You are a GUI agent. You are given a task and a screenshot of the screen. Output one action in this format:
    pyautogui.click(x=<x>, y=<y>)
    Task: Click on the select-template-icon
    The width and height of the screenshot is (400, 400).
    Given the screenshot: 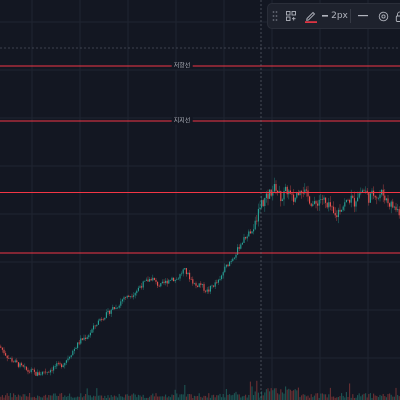 What is the action you would take?
    pyautogui.click(x=291, y=16)
    